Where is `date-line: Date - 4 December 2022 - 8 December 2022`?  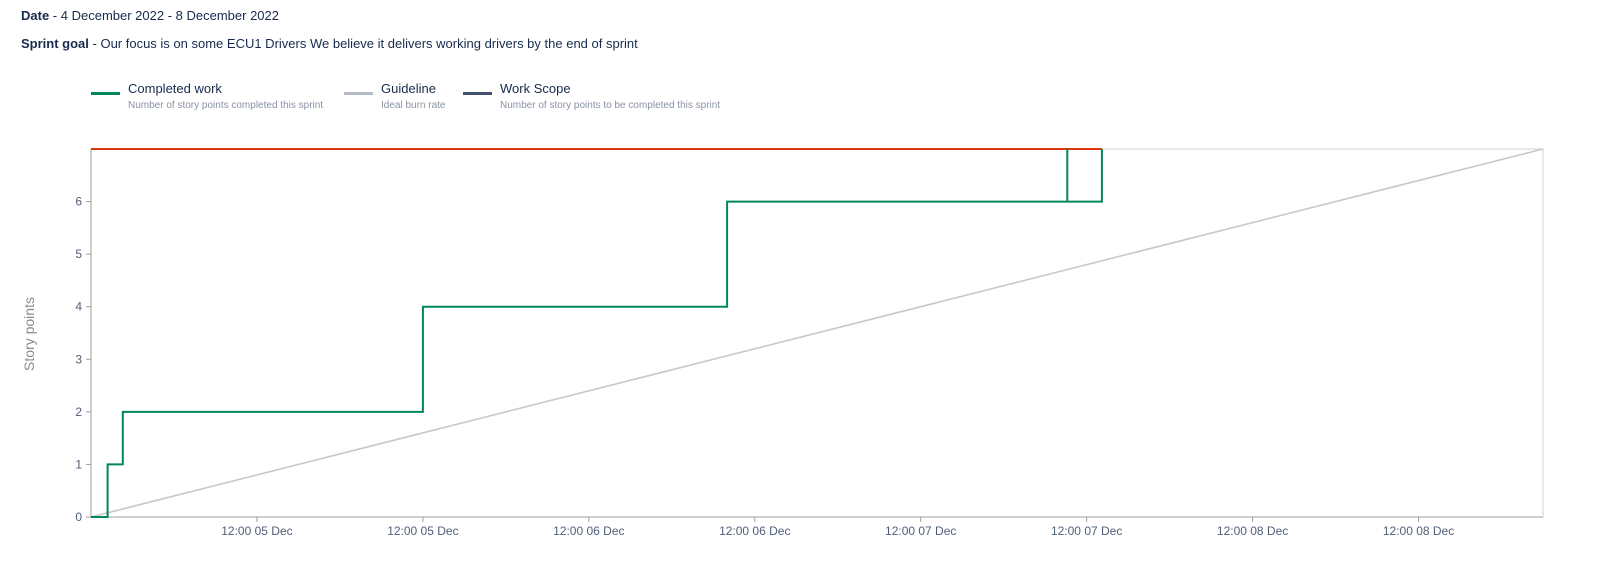 date-line: Date - 4 December 2022 - 8 December 2022 is located at coordinates (150, 16).